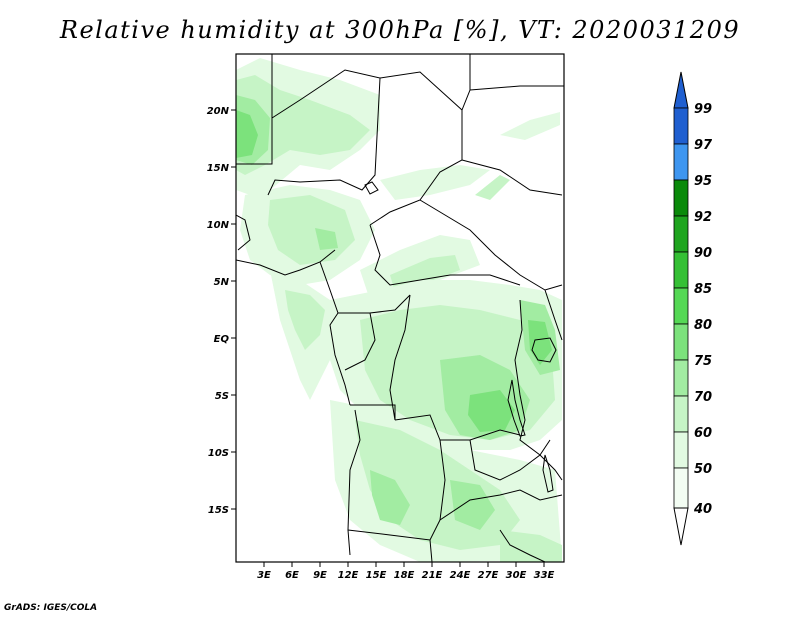 The height and width of the screenshot is (618, 800). Describe the element at coordinates (703, 433) in the screenshot. I see `colorbar-label: 60` at that location.